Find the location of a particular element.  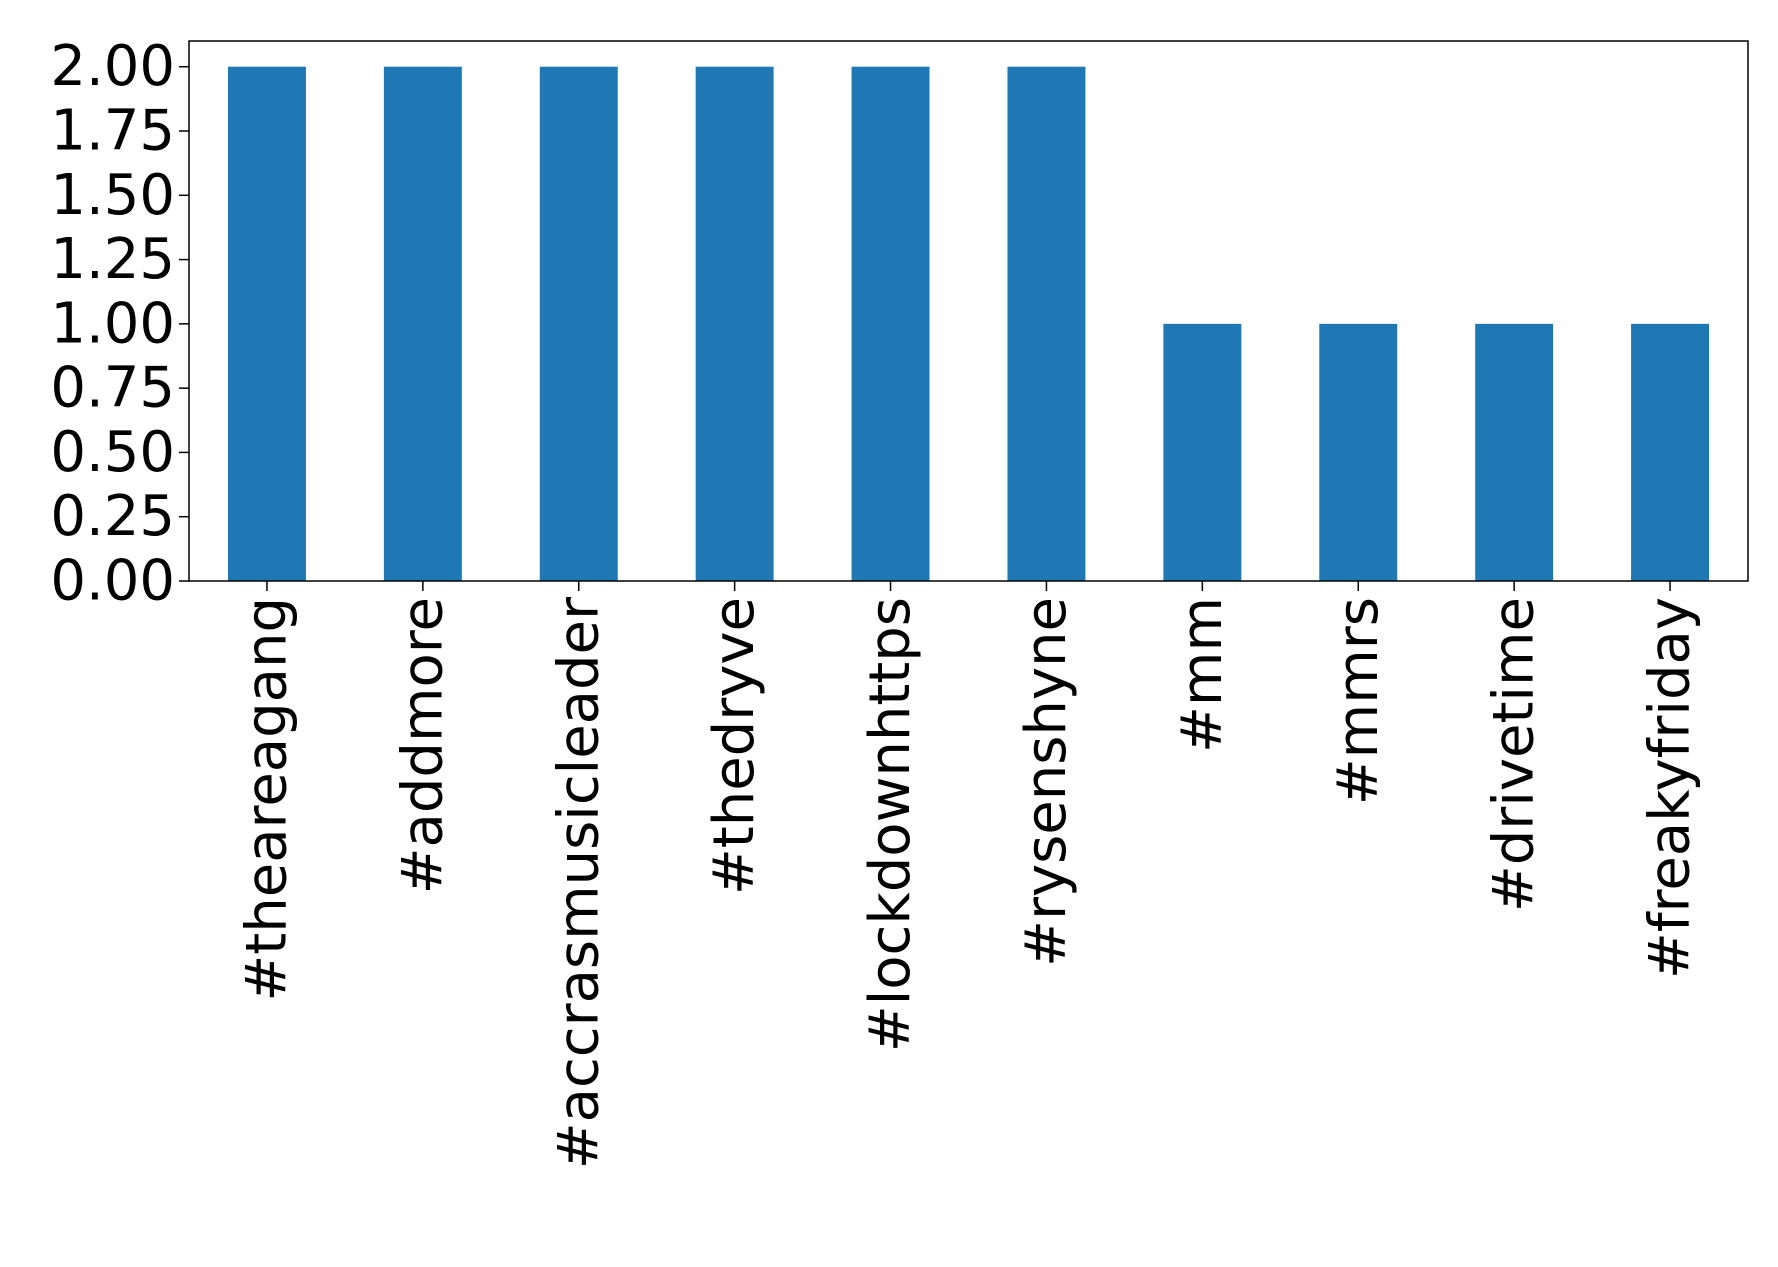

y-tick-label: 0.25 is located at coordinates (112, 516).